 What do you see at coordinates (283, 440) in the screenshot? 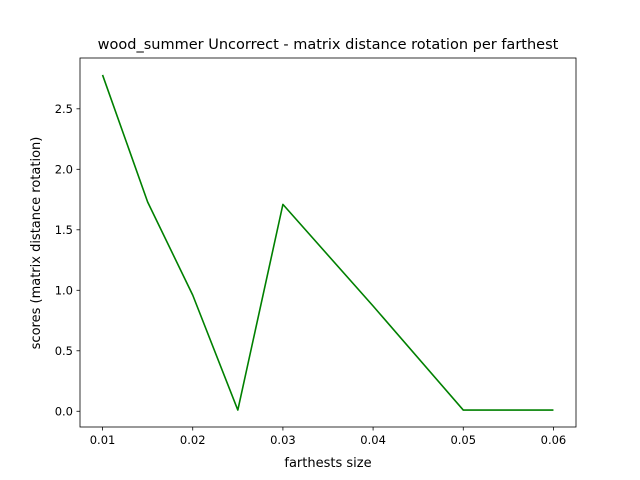
I see `x-tick-label: 0.03` at bounding box center [283, 440].